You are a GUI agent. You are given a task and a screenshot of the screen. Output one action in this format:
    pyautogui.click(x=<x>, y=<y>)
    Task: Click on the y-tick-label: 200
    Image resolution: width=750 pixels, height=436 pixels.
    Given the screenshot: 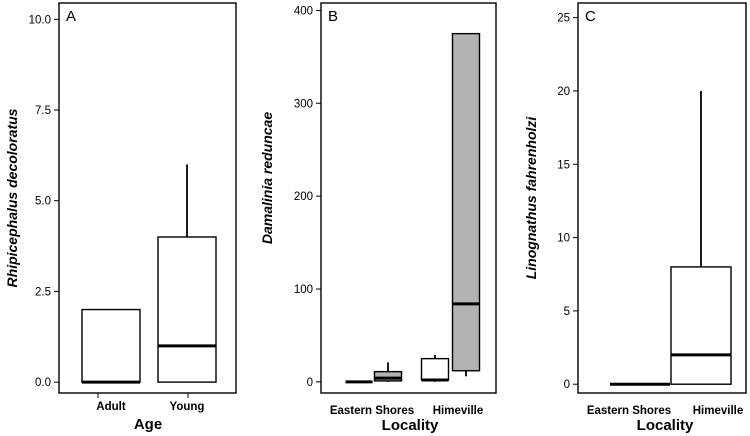 What is the action you would take?
    pyautogui.click(x=303, y=197)
    